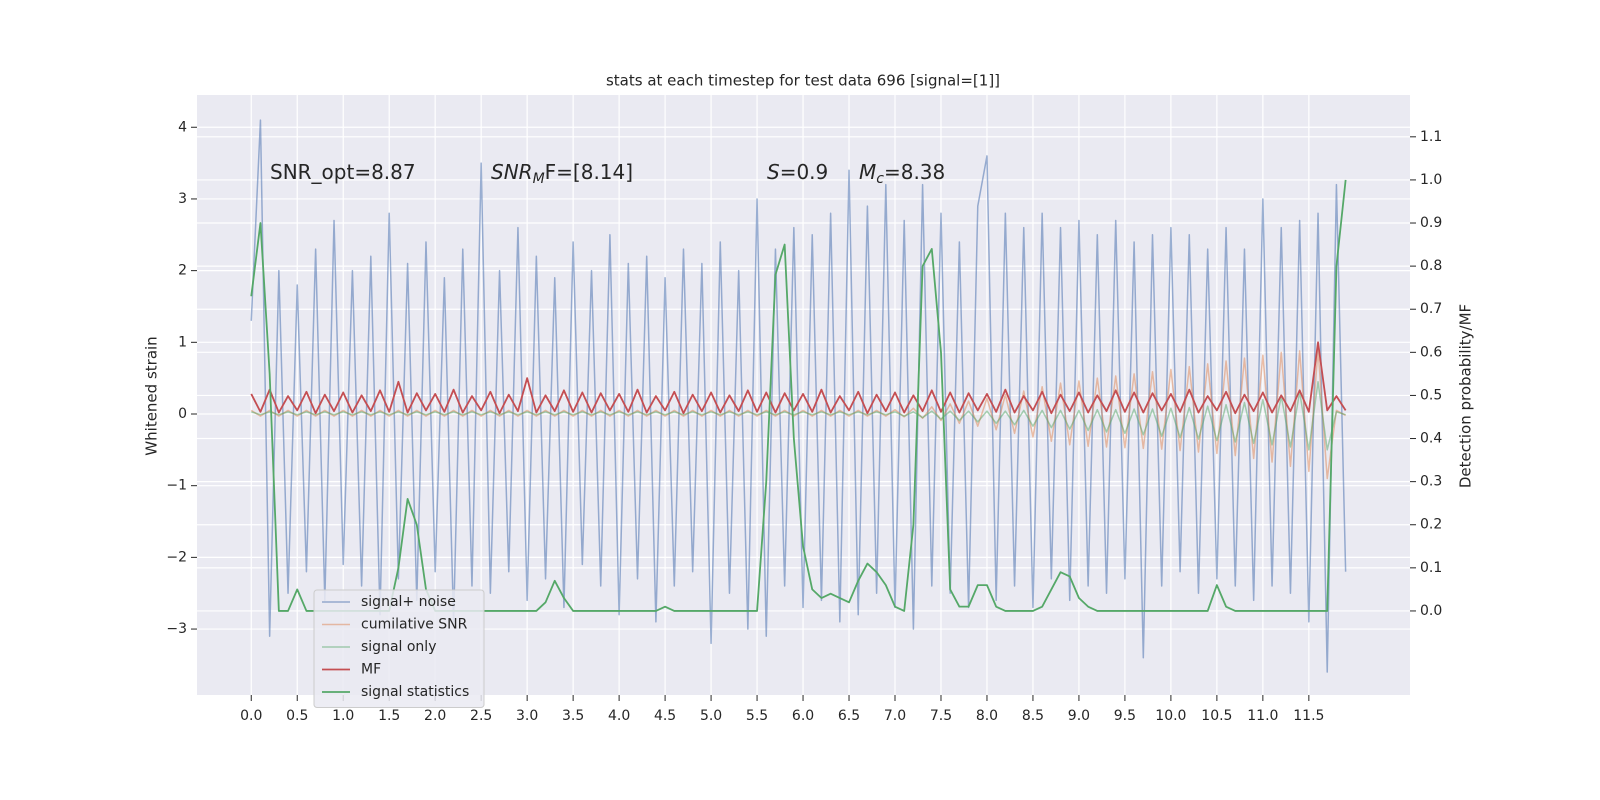 Image resolution: width=1600 pixels, height=800 pixels. I want to click on x-tick-label: 11.0, so click(1262, 716).